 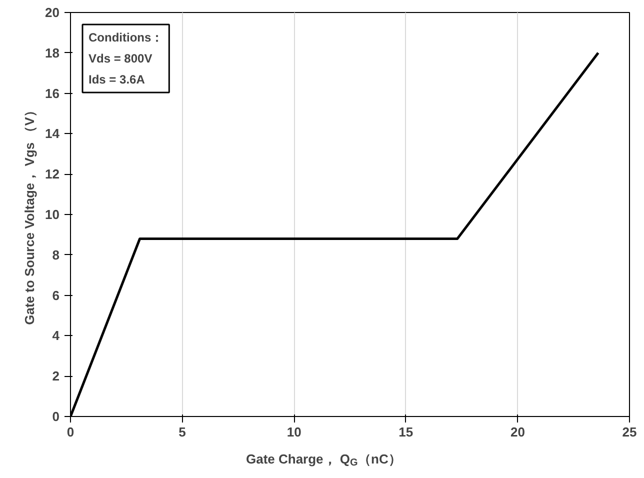 What do you see at coordinates (56, 376) in the screenshot?
I see `y-tick-label: 2` at bounding box center [56, 376].